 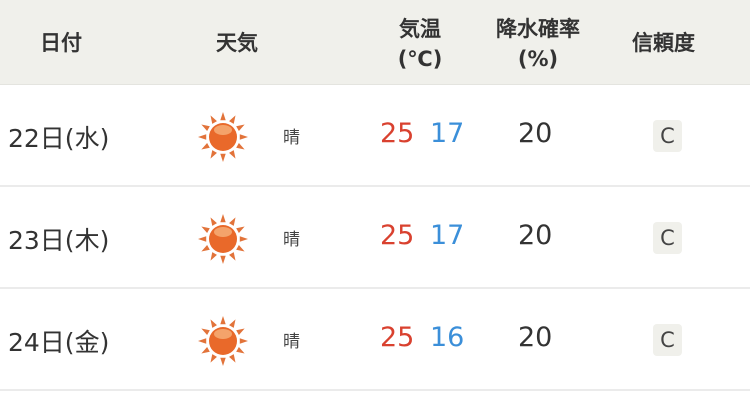 I want to click on header-precip: 降水確率 (%), so click(x=538, y=44).